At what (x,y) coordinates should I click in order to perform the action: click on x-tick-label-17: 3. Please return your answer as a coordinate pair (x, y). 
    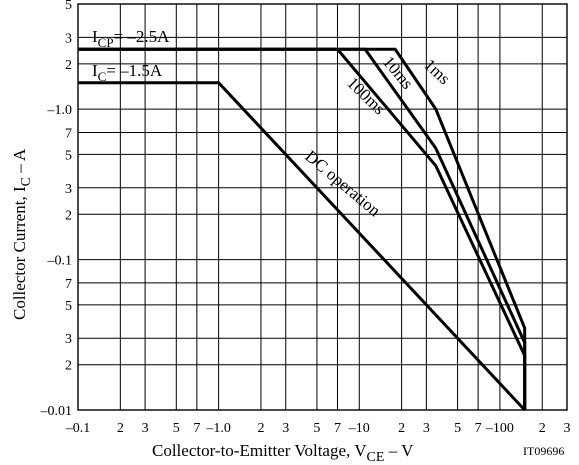
    Looking at the image, I should click on (567, 428).